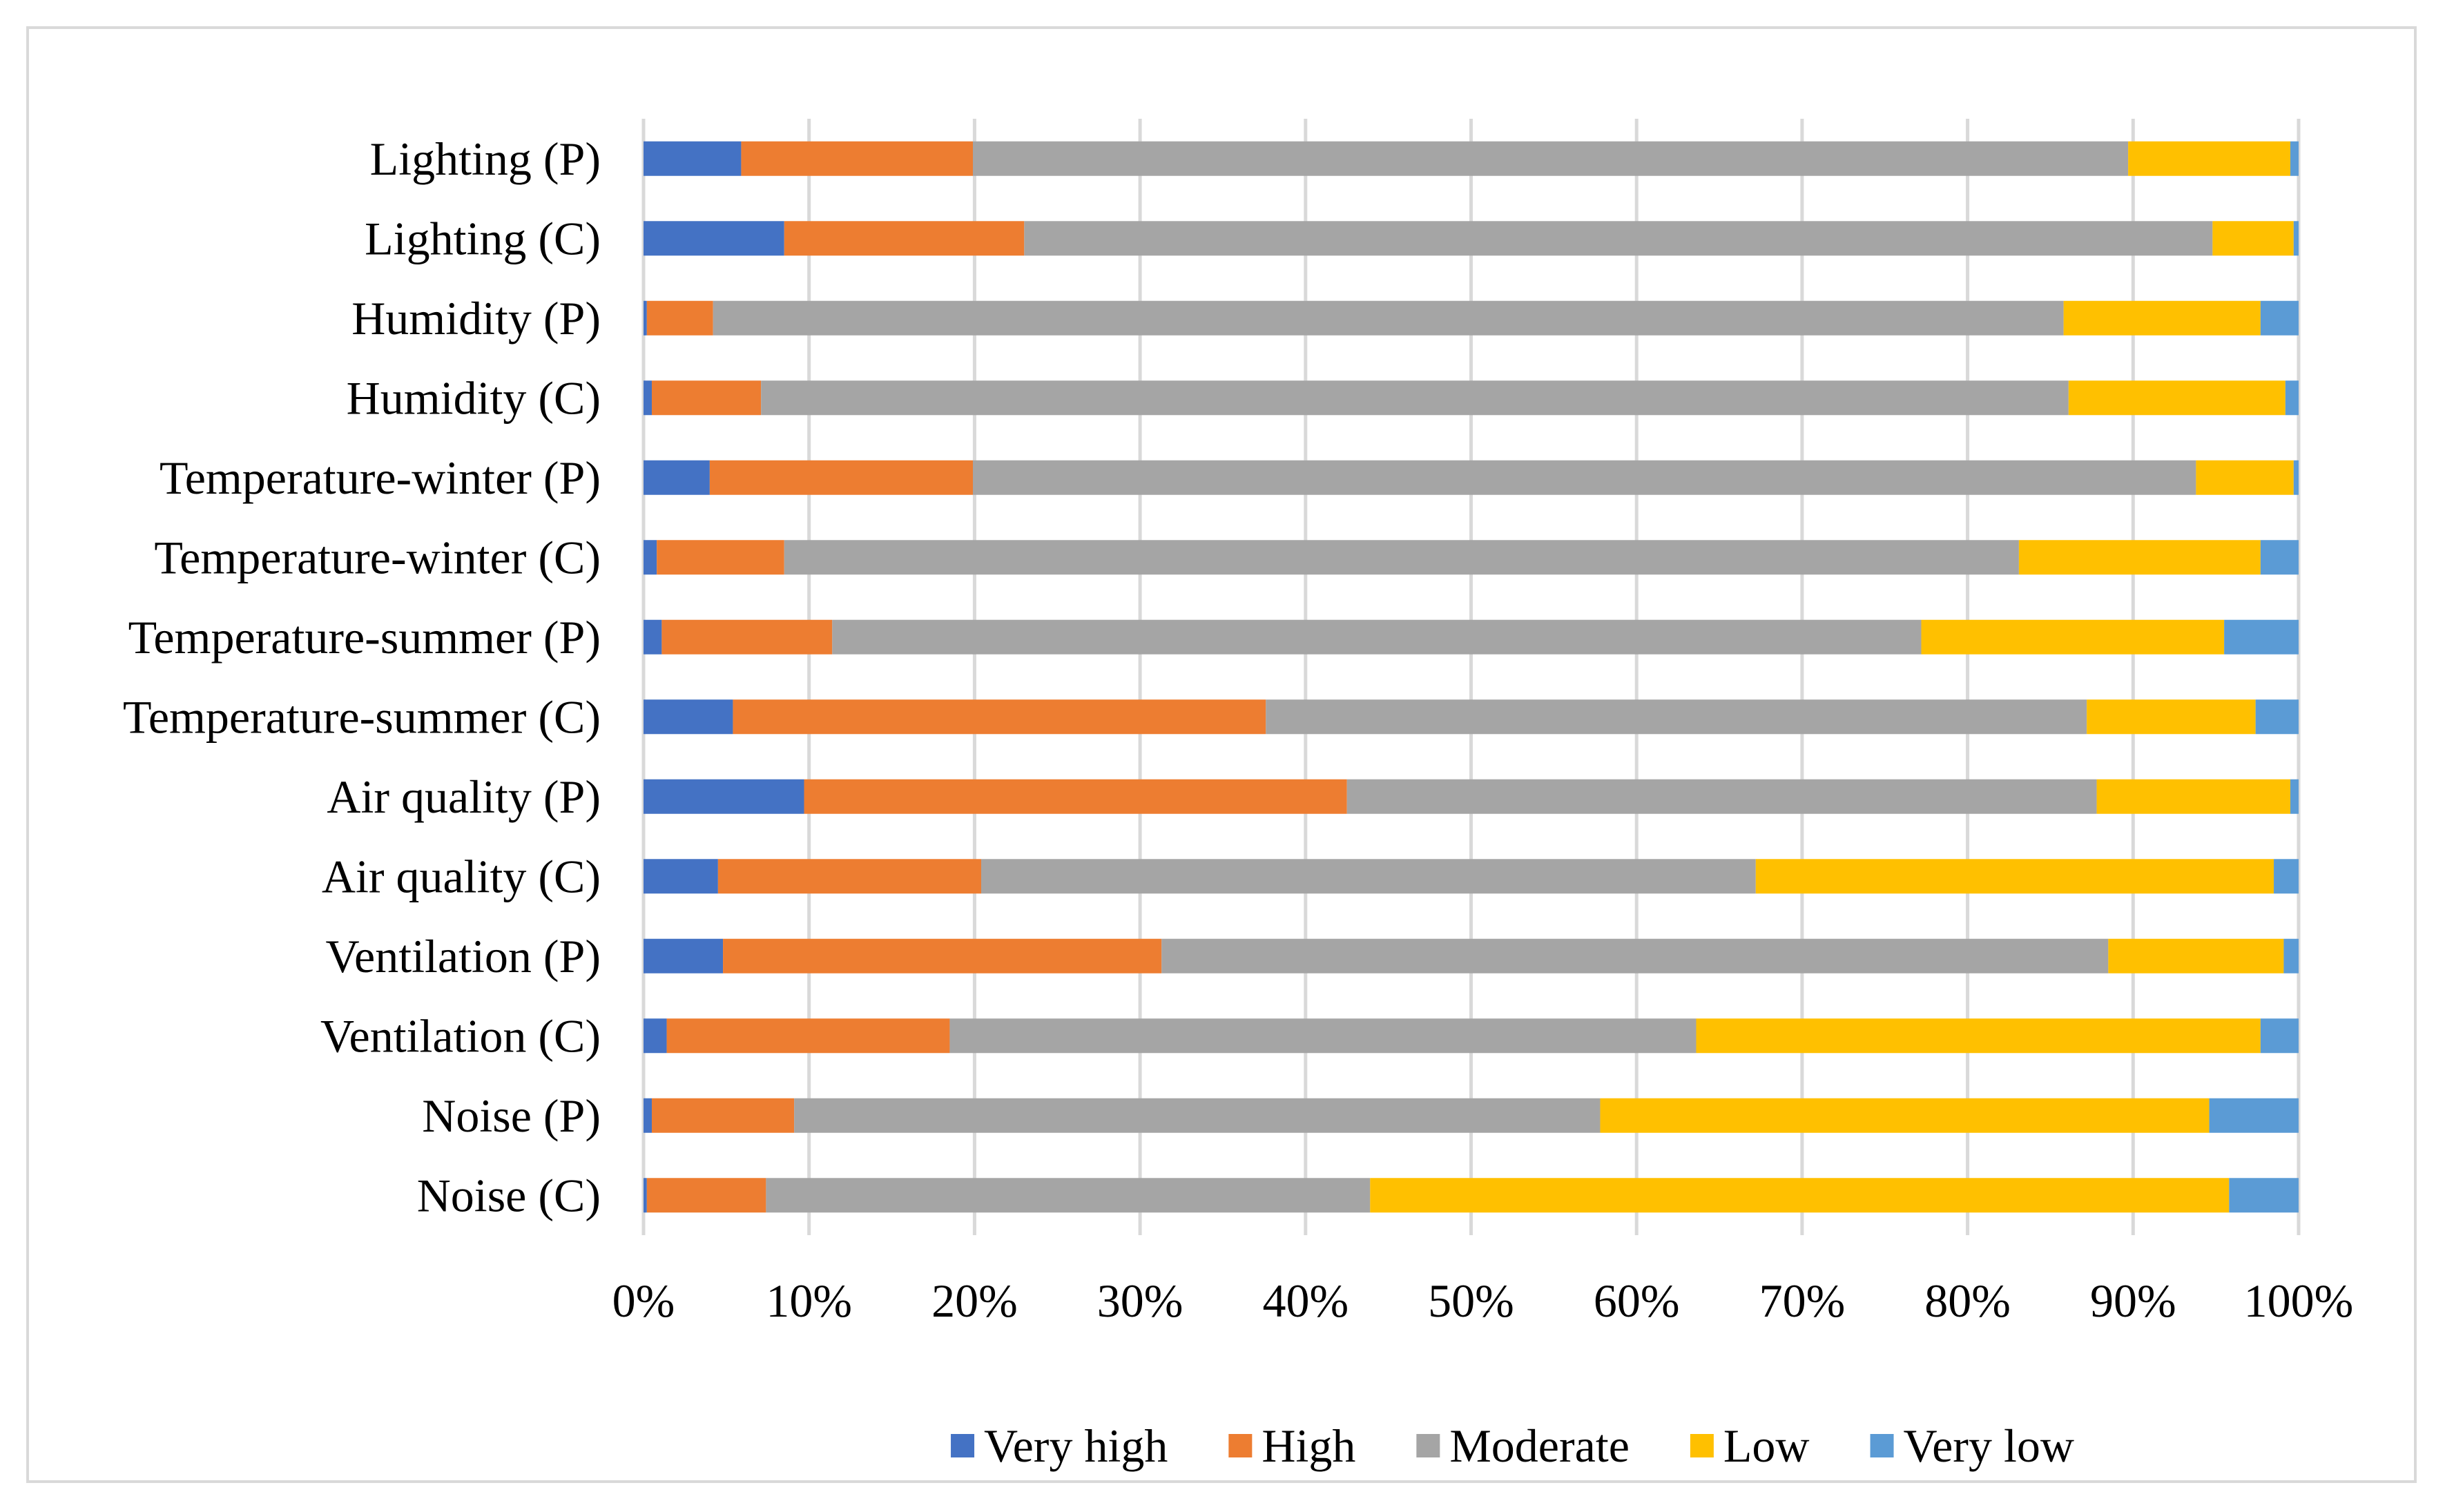 The image size is (2445, 1512). What do you see at coordinates (460, 1035) in the screenshot?
I see `category-label: Ventilation (C)` at bounding box center [460, 1035].